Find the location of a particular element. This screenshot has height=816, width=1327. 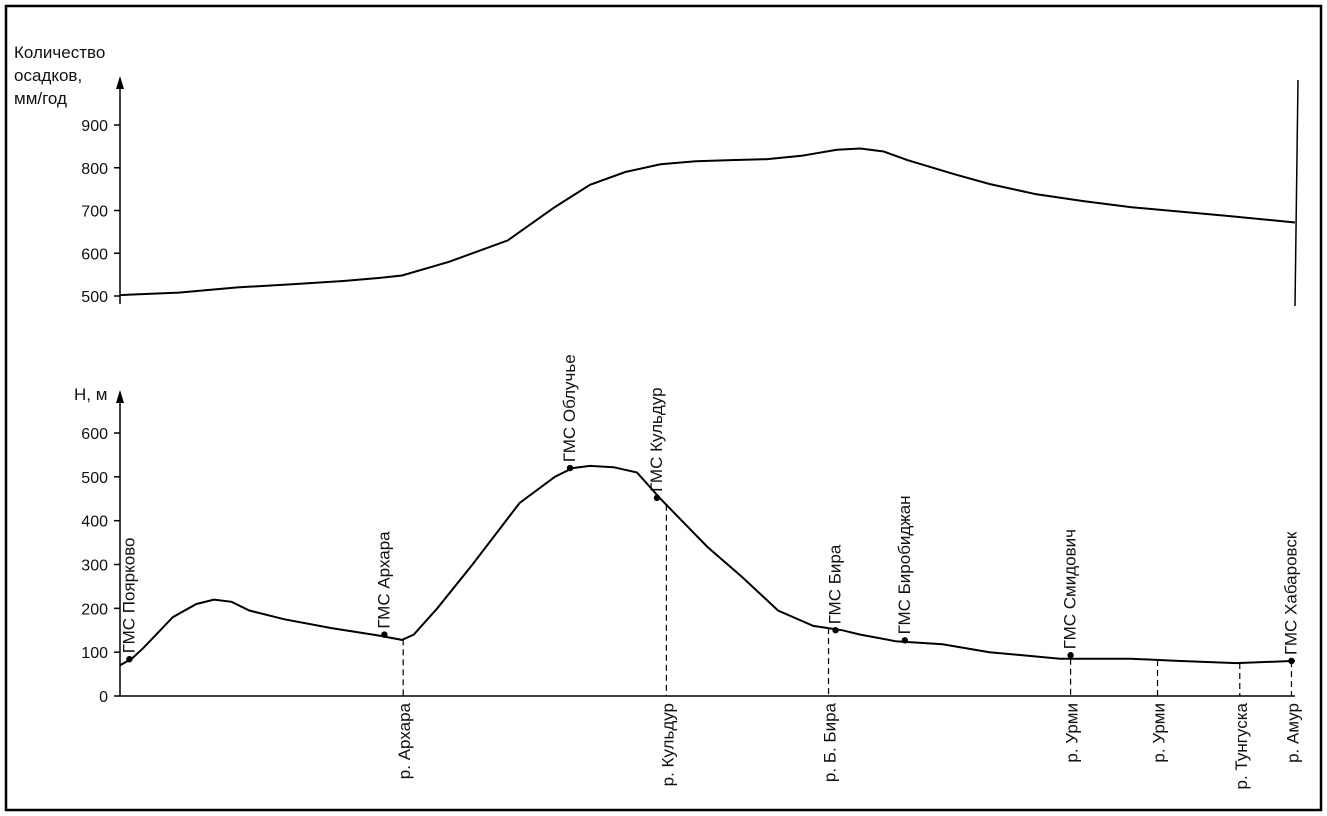

station-label: ГМС Поярково is located at coordinates (128, 595).